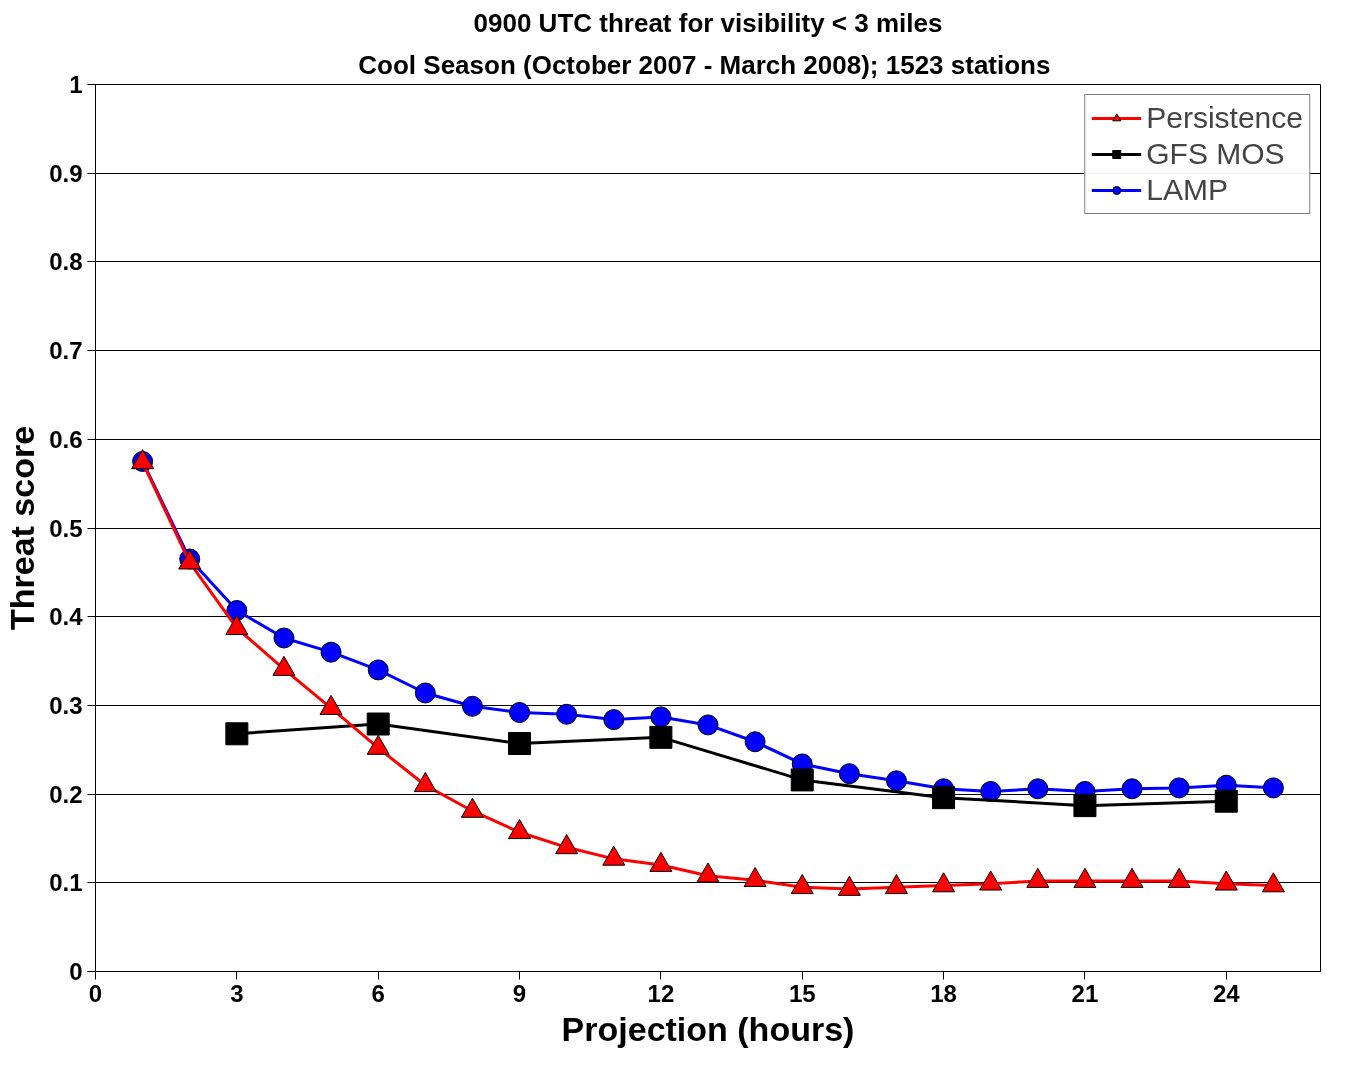  Describe the element at coordinates (1224, 118) in the screenshot. I see `legend-label: Persistence` at that location.